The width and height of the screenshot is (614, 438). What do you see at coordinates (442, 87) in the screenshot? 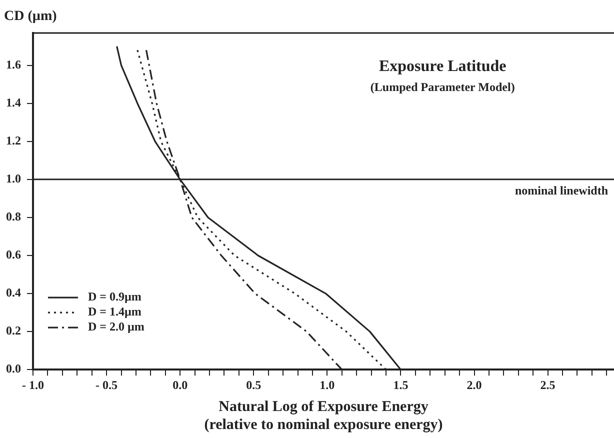
I see `text: (Lumped Parameter Model)` at bounding box center [442, 87].